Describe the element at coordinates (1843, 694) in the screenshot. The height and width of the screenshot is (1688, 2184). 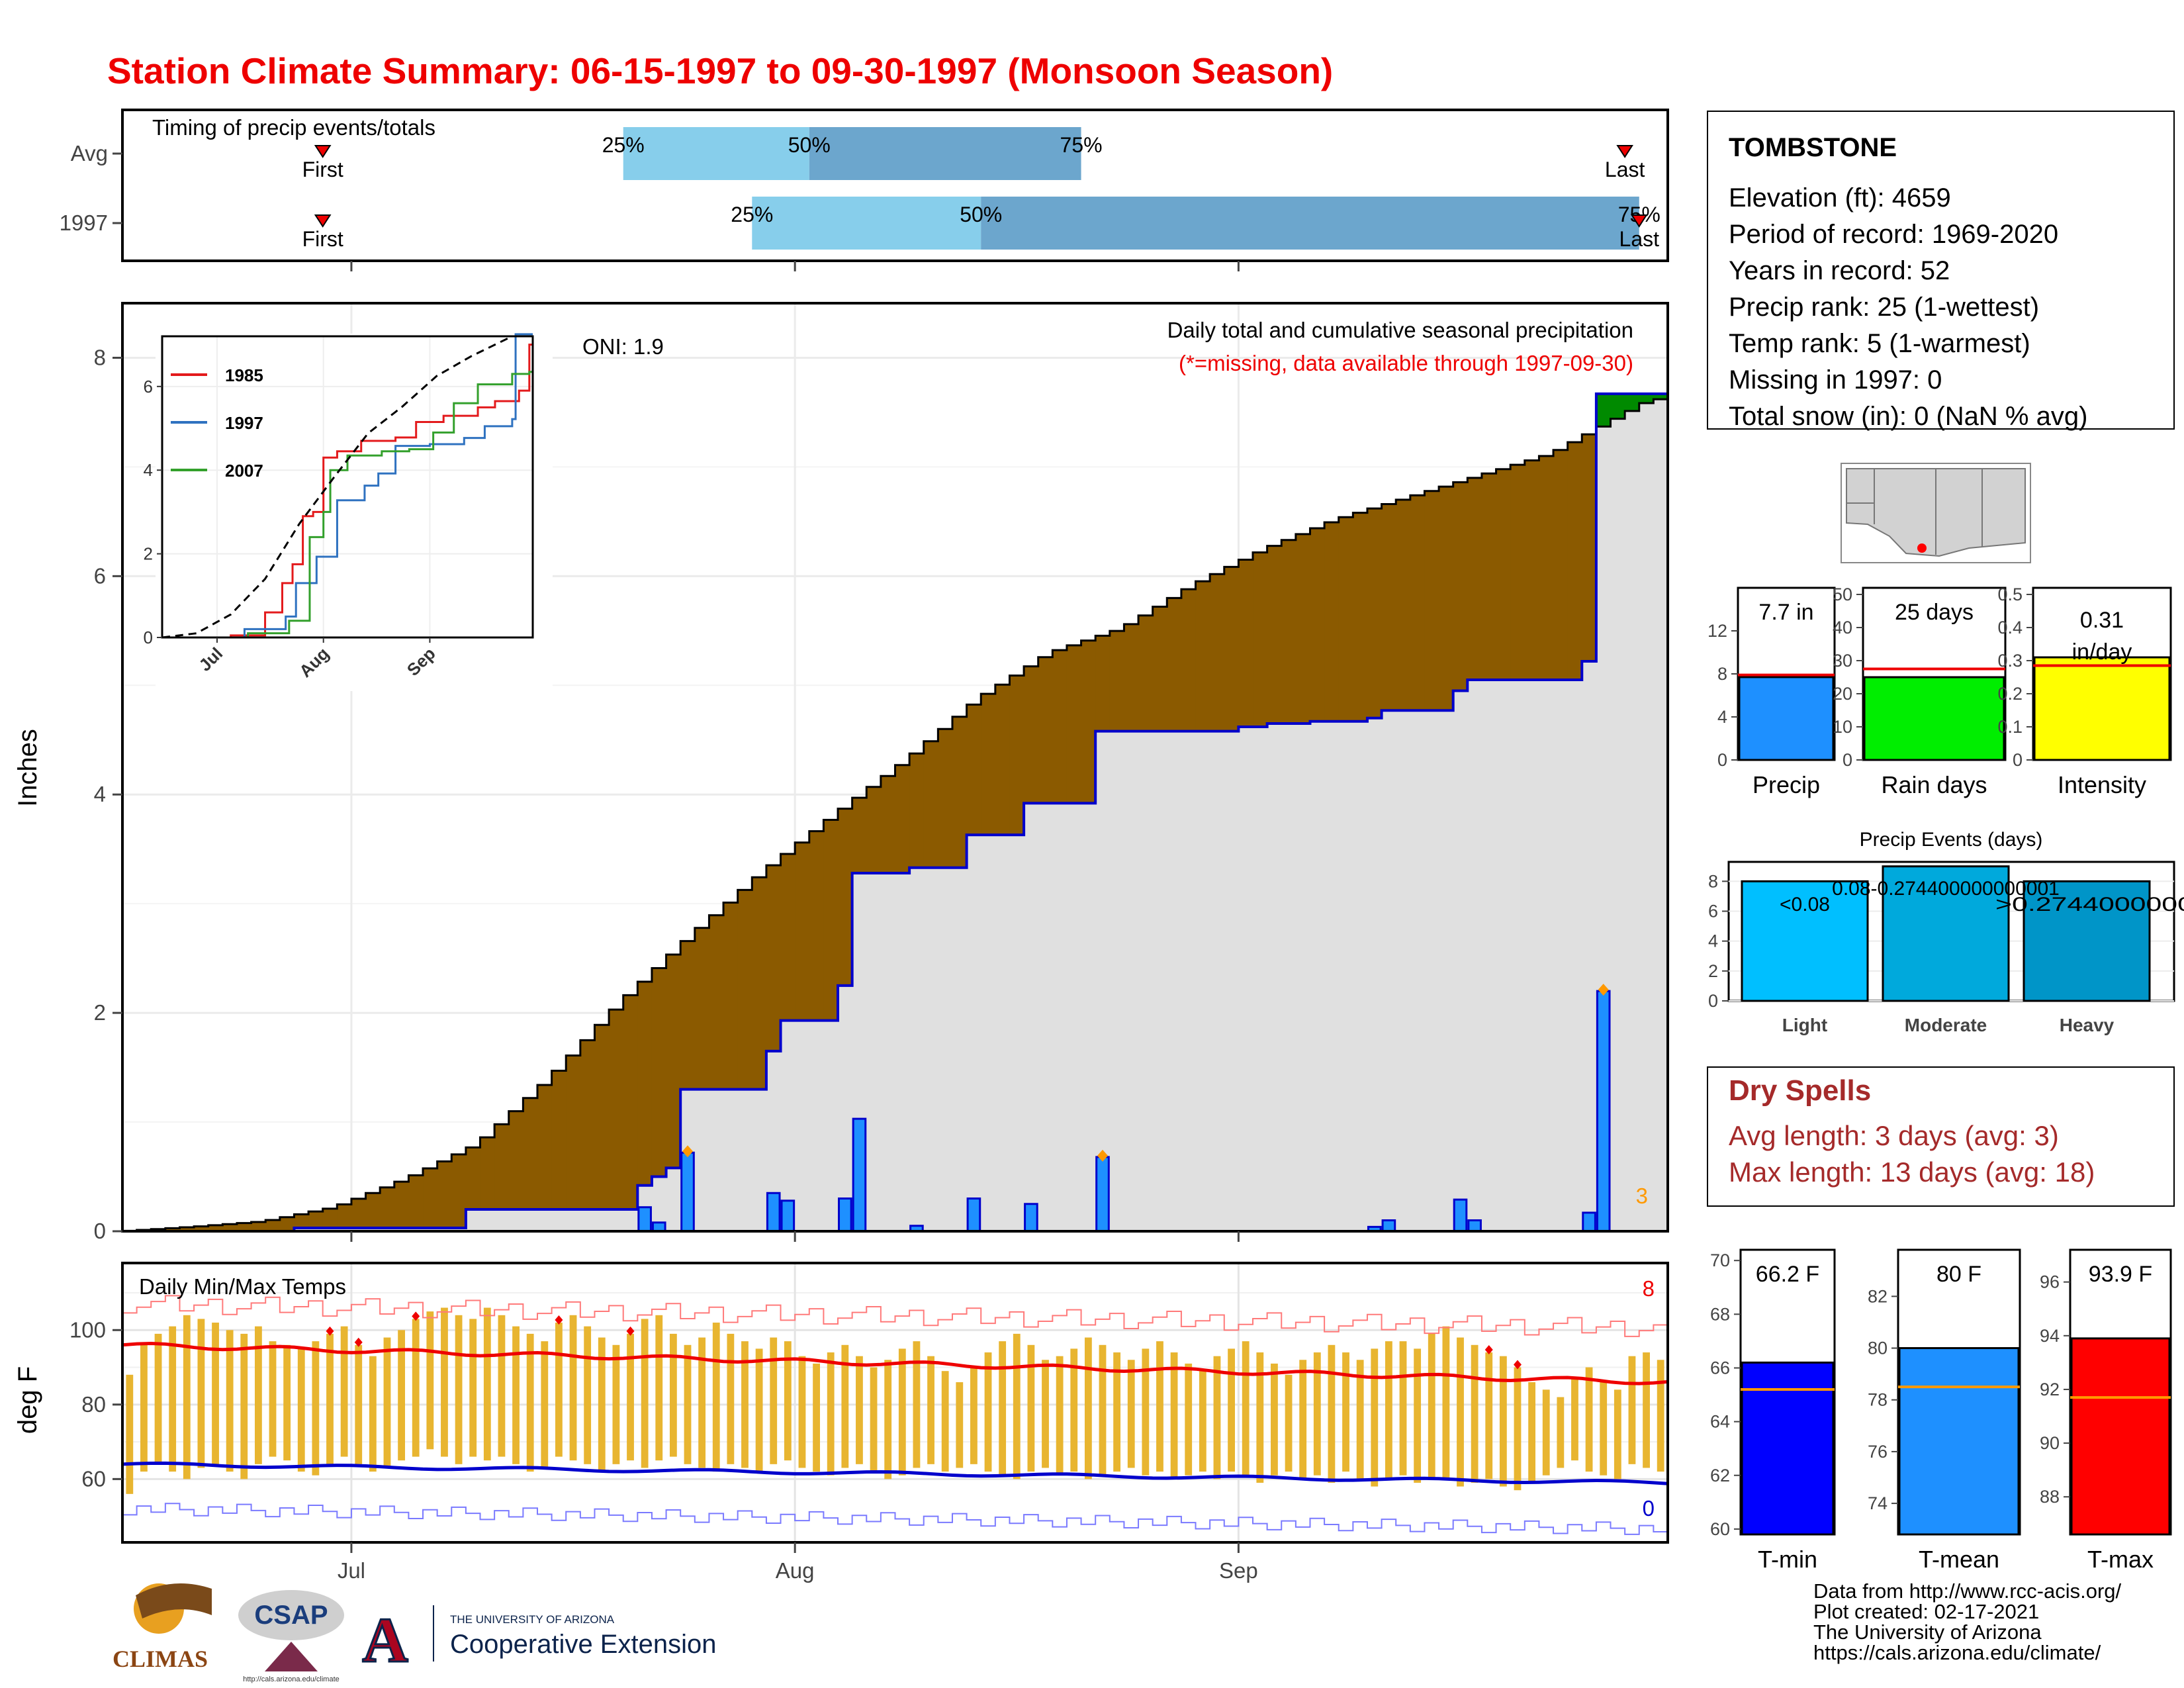
I see `mini-chart-y-tick-label: 20` at that location.